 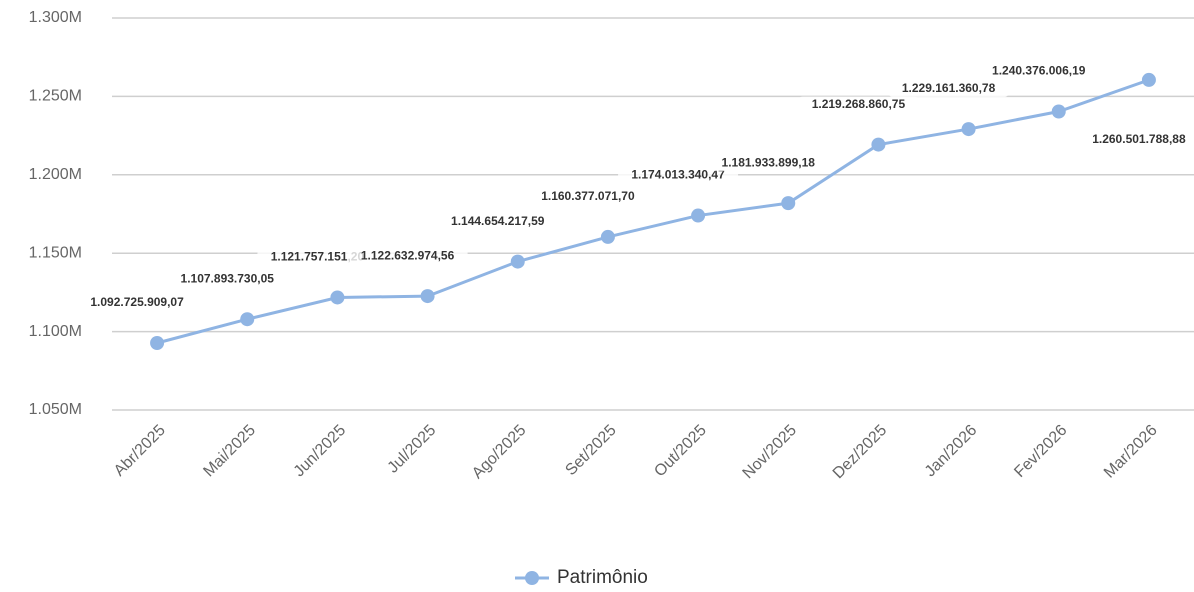 I want to click on value-label: 1.144.654.217,59, so click(x=498, y=221).